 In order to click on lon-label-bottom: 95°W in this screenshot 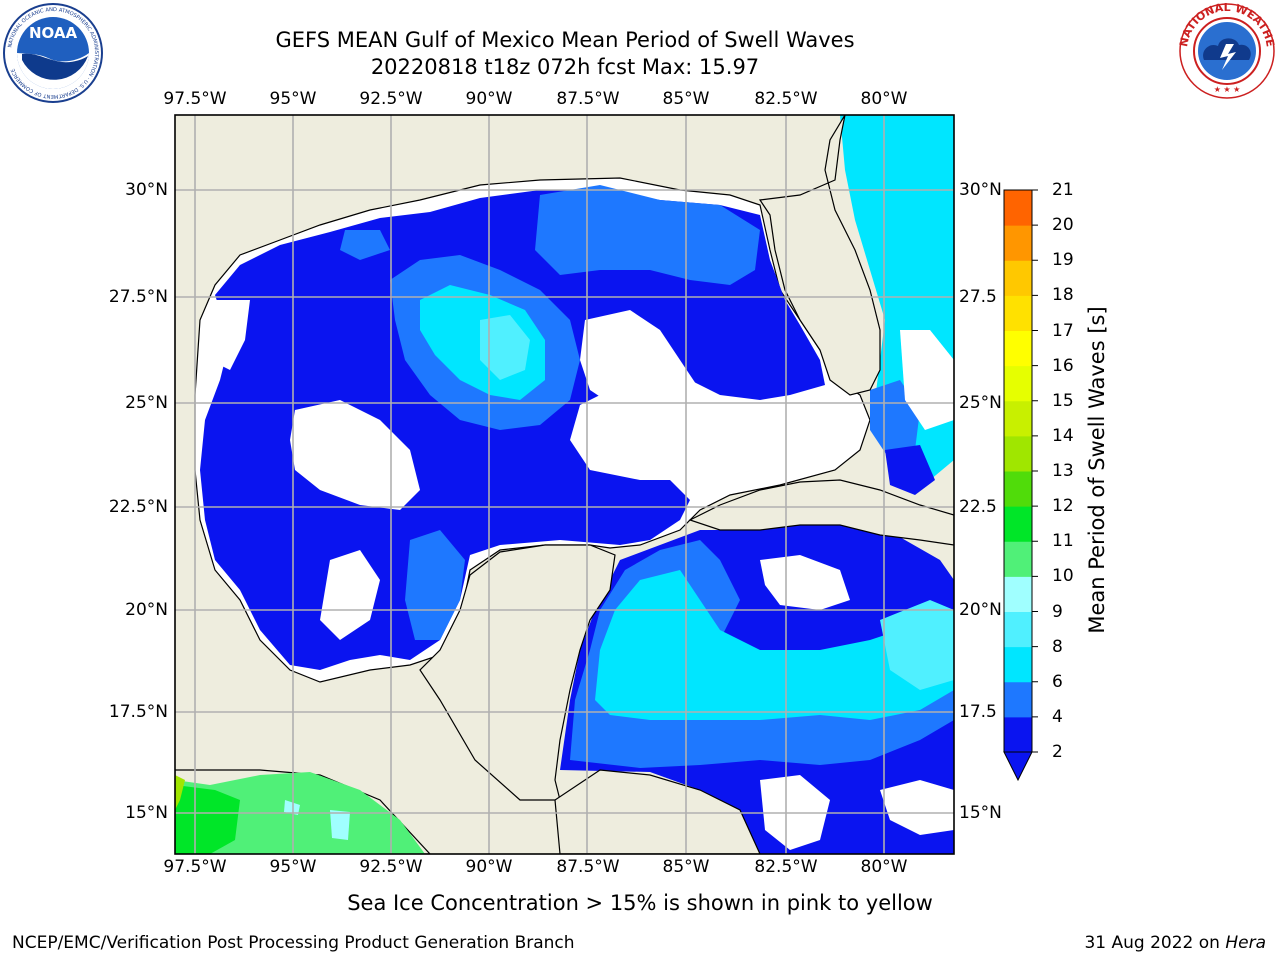, I will do `click(293, 867)`.